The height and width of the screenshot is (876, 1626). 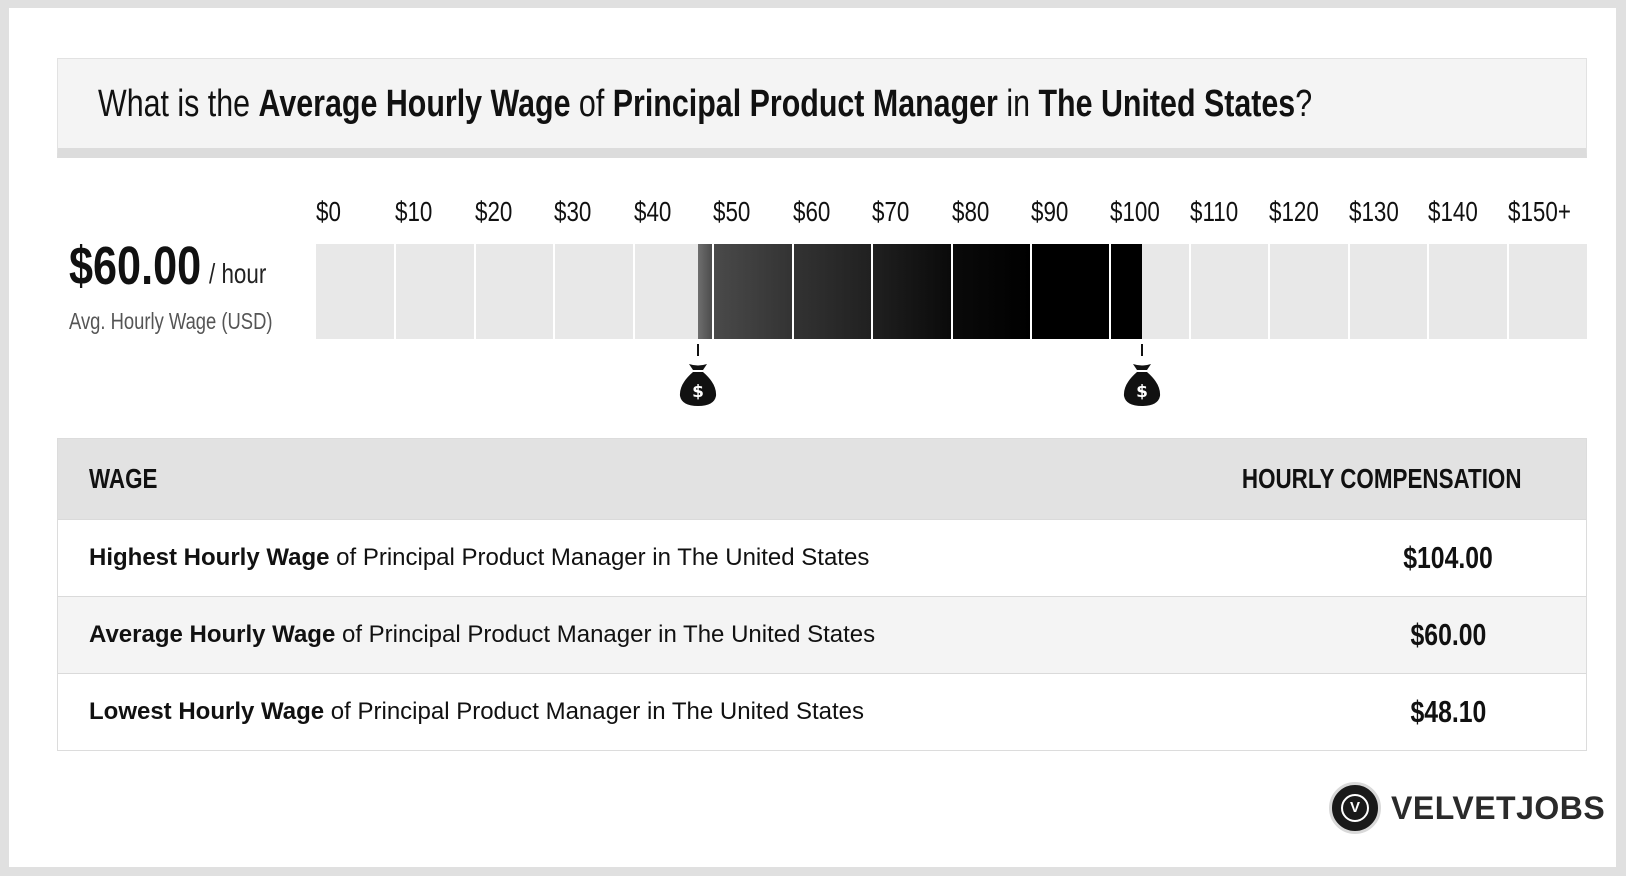 I want to click on x-tick-label: $100, so click(x=1135, y=211).